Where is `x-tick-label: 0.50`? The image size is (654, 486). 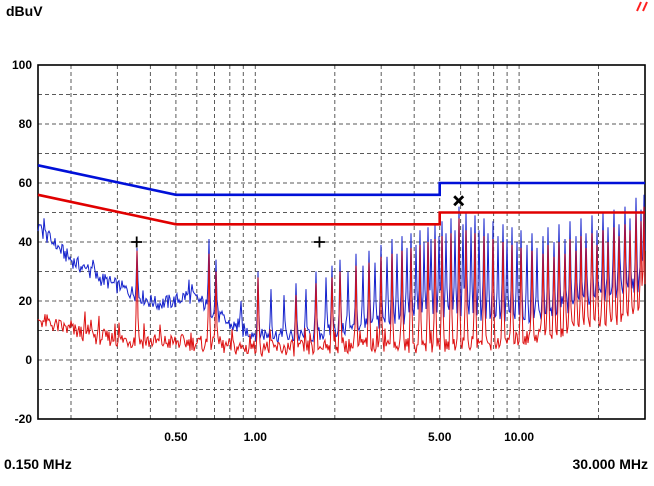 x-tick-label: 0.50 is located at coordinates (176, 437).